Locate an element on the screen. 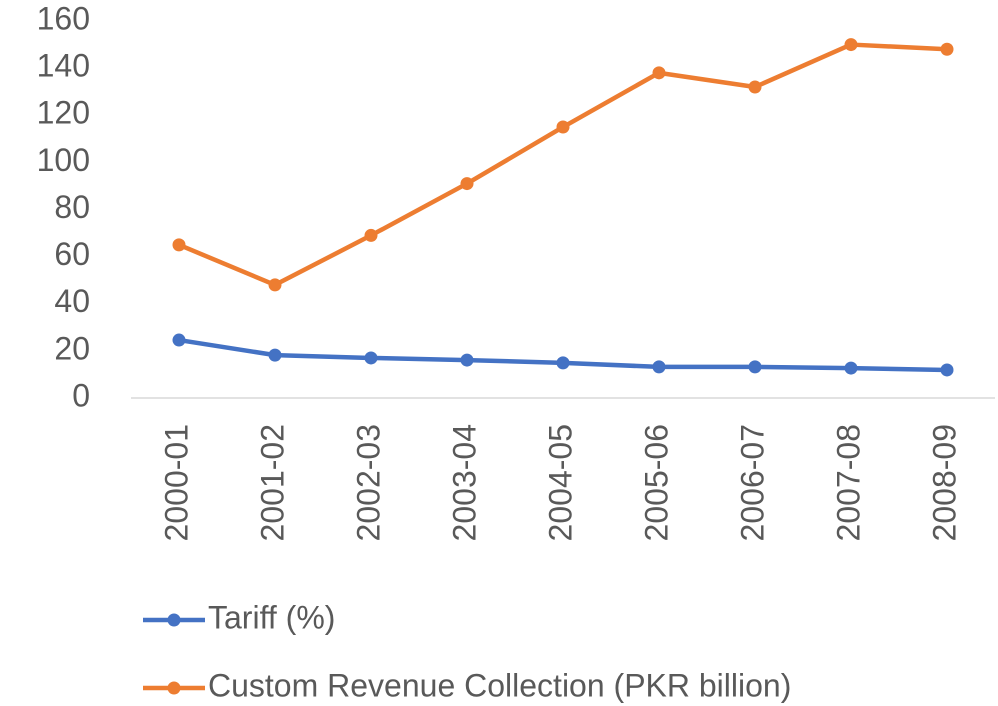 Image resolution: width=998 pixels, height=706 pixels. x-tick-label: 2006-07 is located at coordinates (752, 482).